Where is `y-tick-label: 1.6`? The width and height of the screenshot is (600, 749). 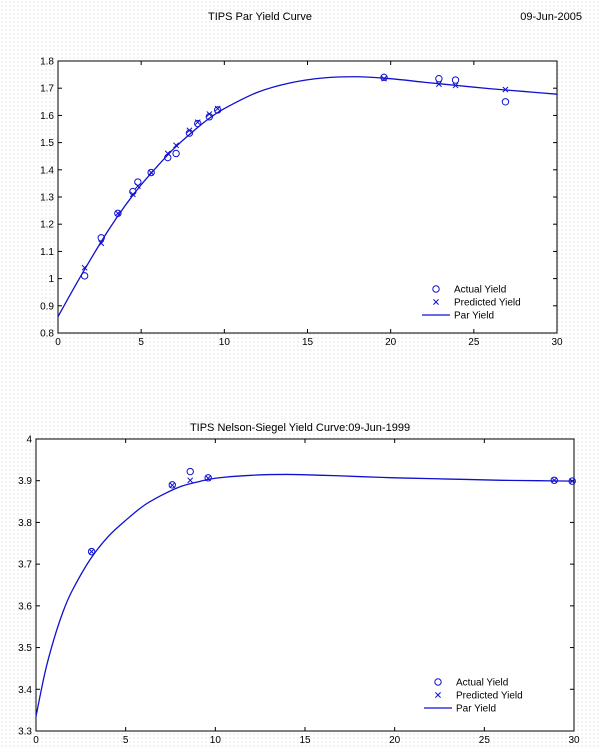 y-tick-label: 1.6 is located at coordinates (47, 116).